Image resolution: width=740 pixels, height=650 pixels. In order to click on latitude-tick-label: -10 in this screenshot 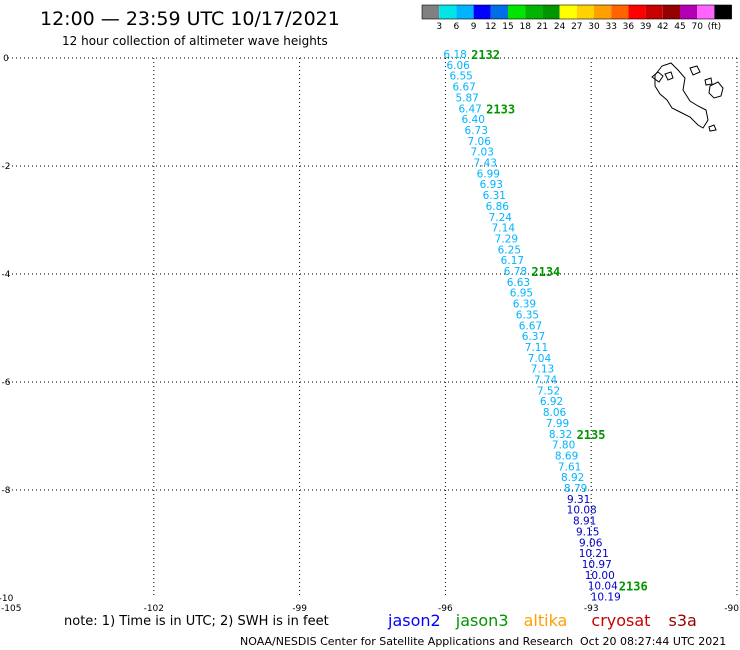, I will do `click(7, 599)`.